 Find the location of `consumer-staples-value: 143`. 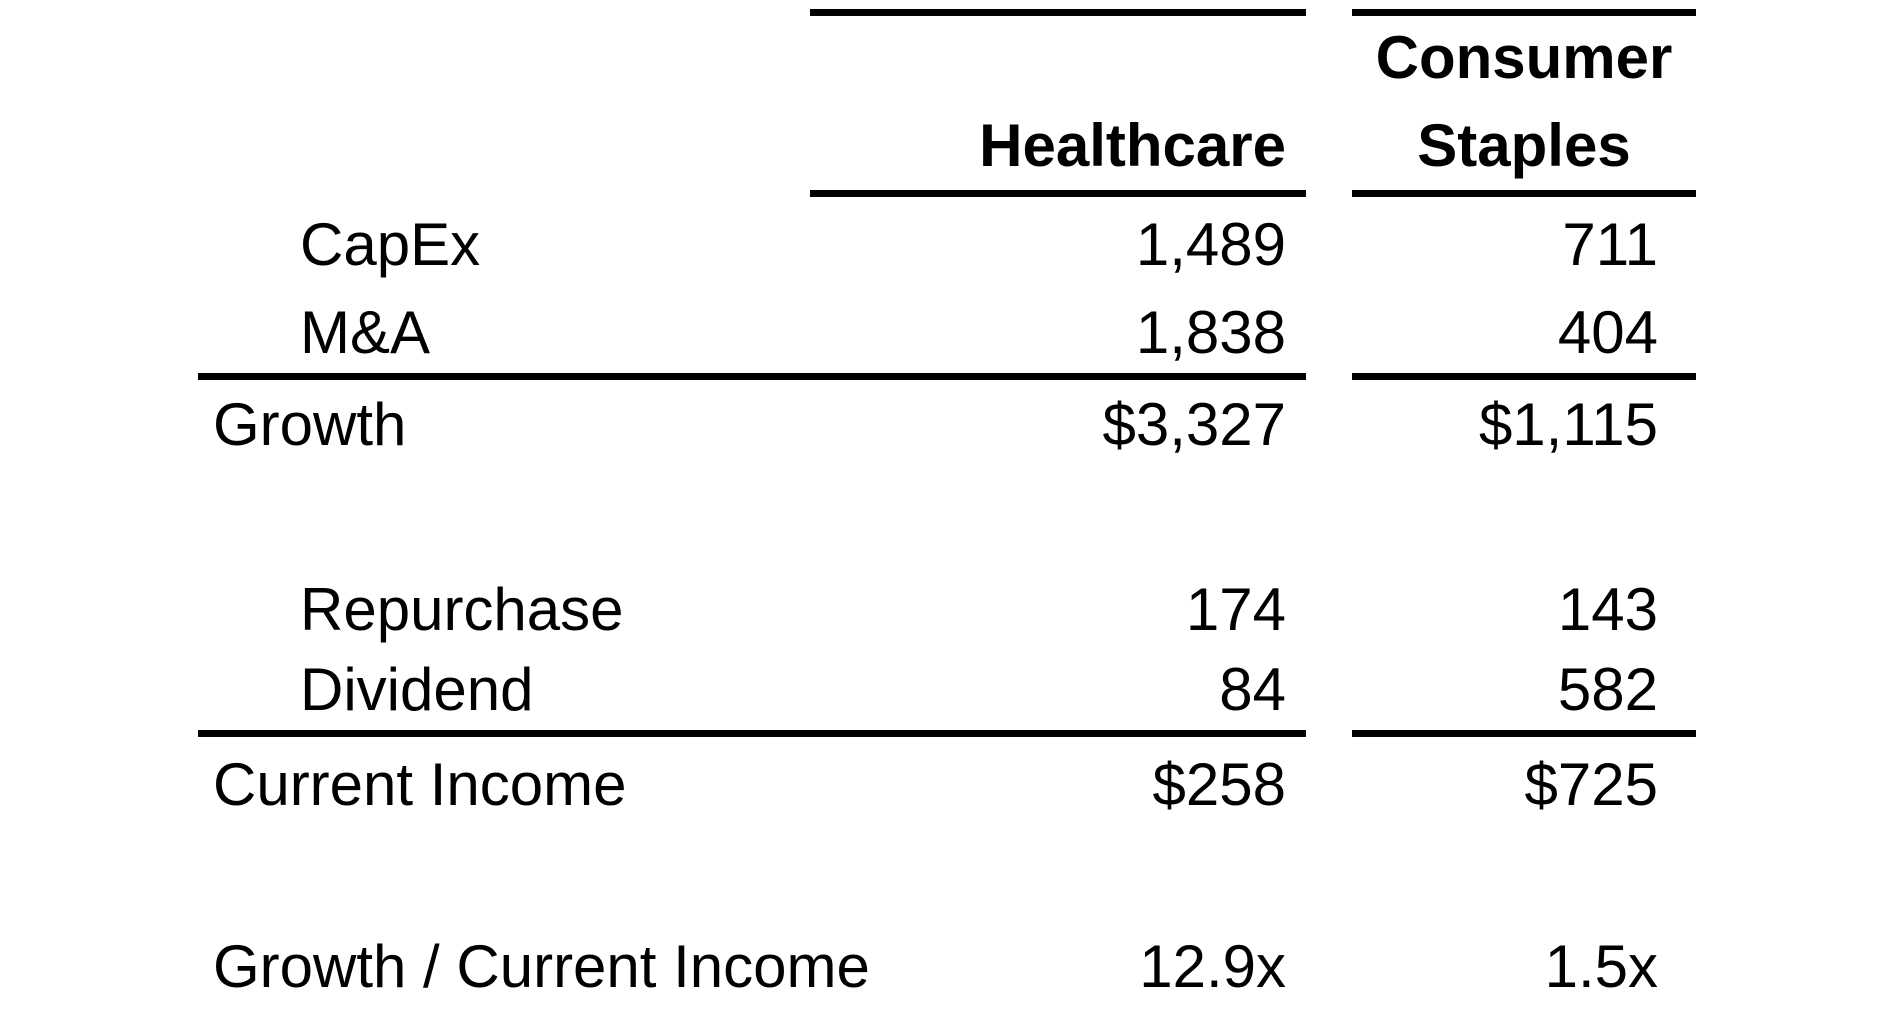

consumer-staples-value: 143 is located at coordinates (1607, 609).